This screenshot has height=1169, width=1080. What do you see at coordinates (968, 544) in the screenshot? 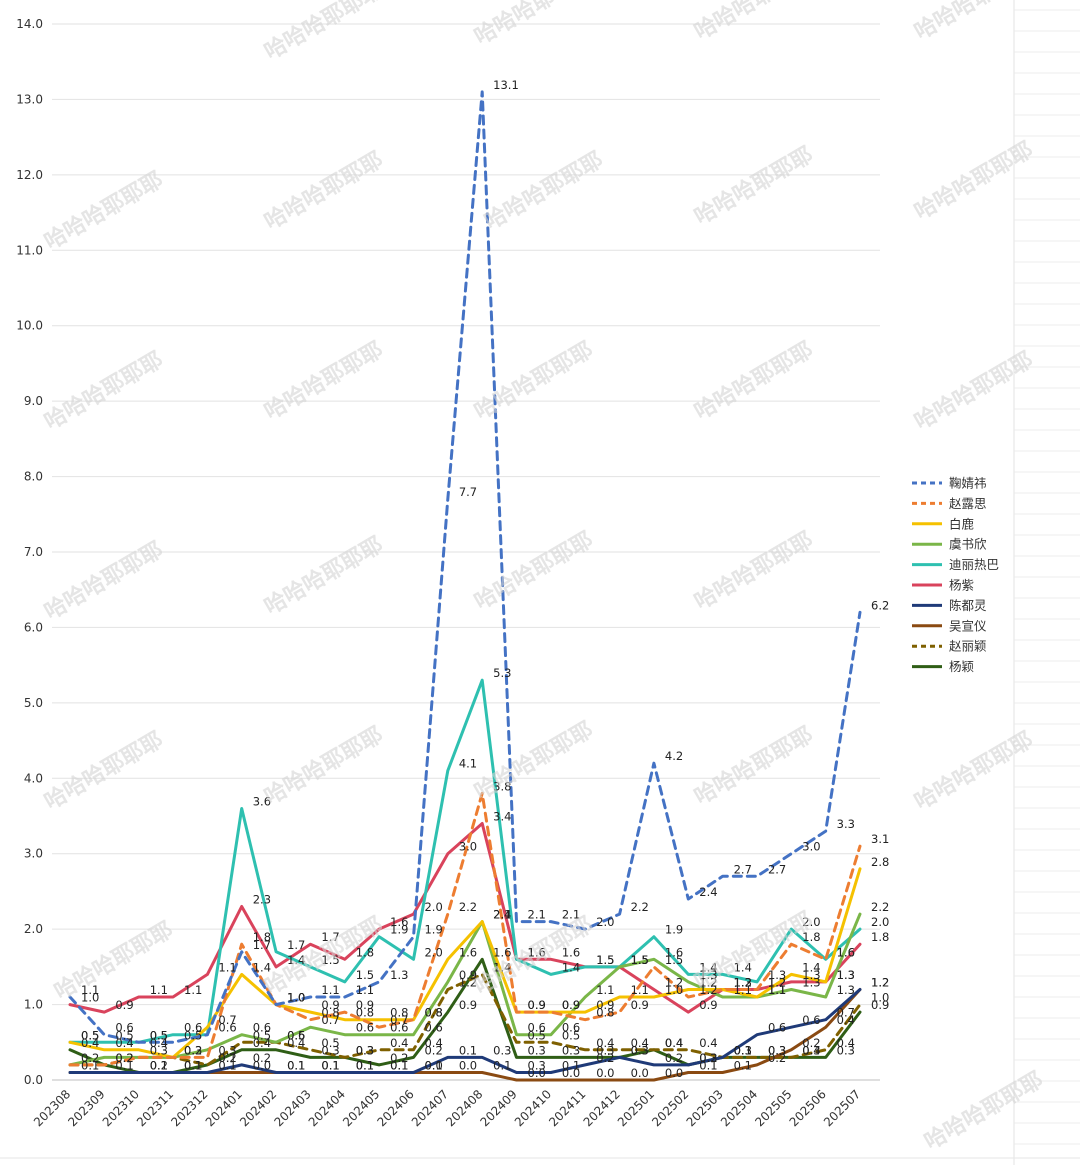
I see `legend-label: 虞书欣` at bounding box center [968, 544].